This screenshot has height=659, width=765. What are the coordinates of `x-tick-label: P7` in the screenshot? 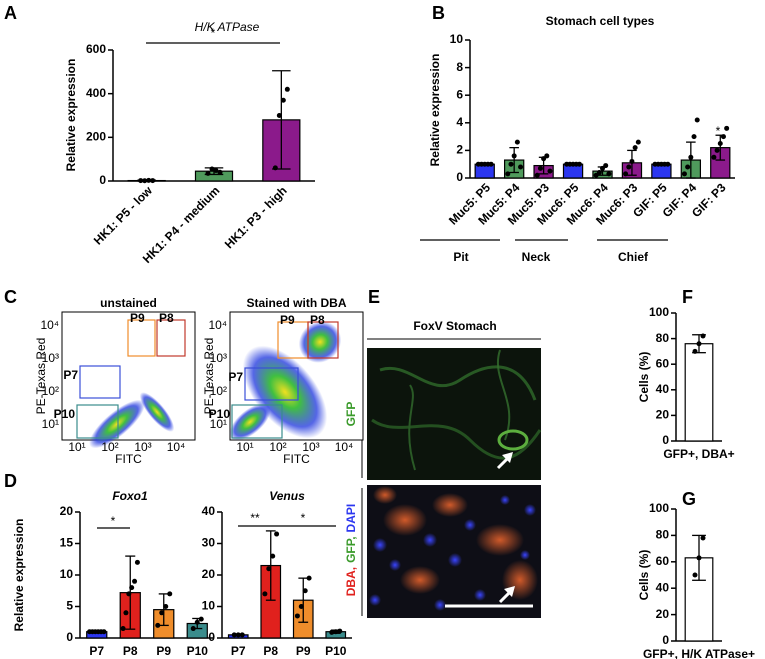 It's located at (96, 651).